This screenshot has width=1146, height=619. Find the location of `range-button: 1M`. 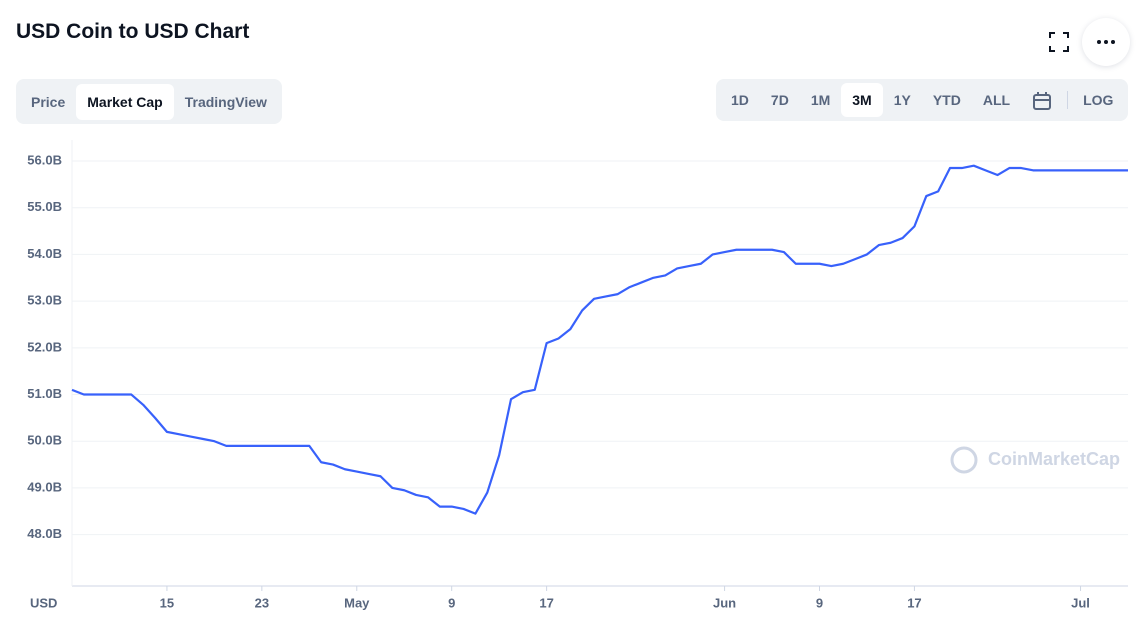

range-button: 1M is located at coordinates (820, 100).